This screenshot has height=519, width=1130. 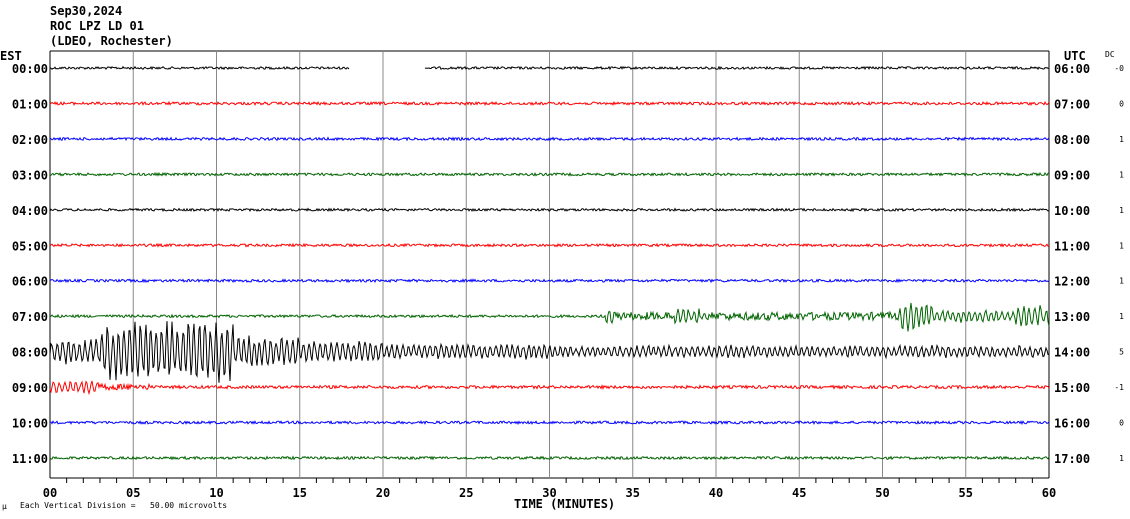 What do you see at coordinates (716, 493) in the screenshot?
I see `x-tick-label: 40` at bounding box center [716, 493].